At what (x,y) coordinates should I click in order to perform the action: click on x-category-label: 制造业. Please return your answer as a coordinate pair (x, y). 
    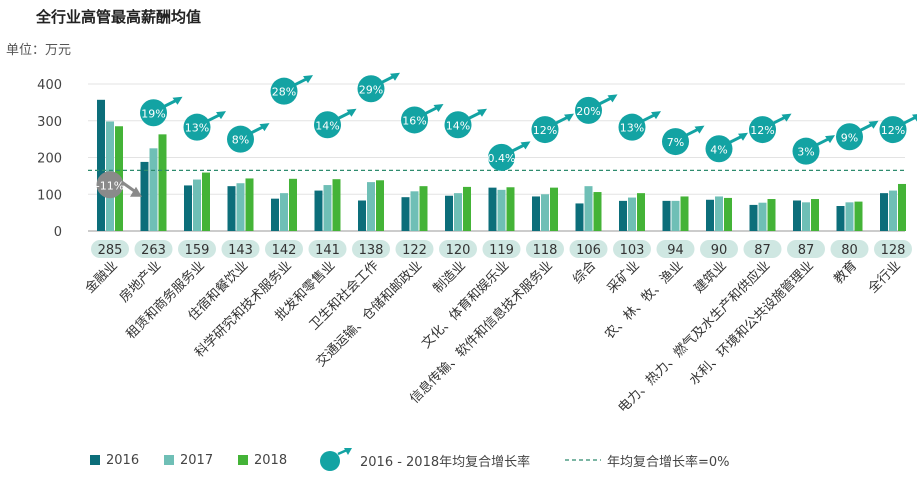
    Looking at the image, I should click on (450, 277).